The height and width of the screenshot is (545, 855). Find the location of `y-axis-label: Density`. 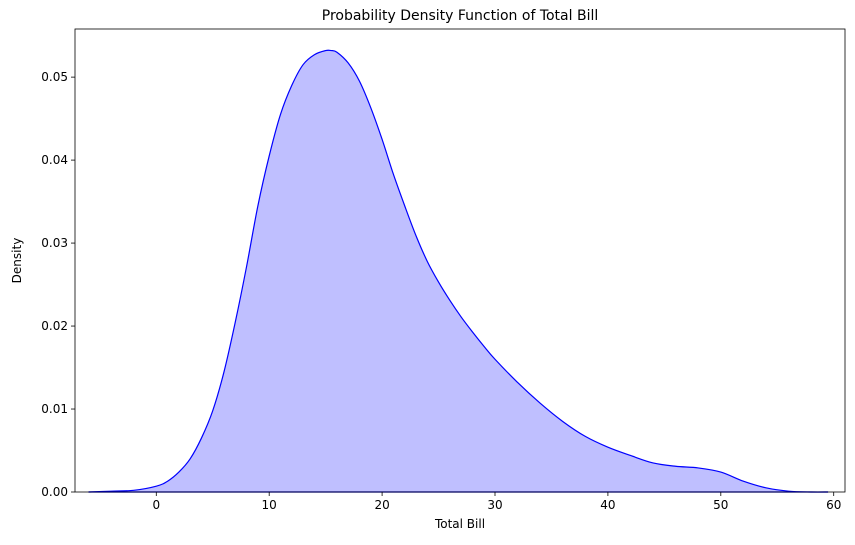

y-axis-label: Density is located at coordinates (17, 261).